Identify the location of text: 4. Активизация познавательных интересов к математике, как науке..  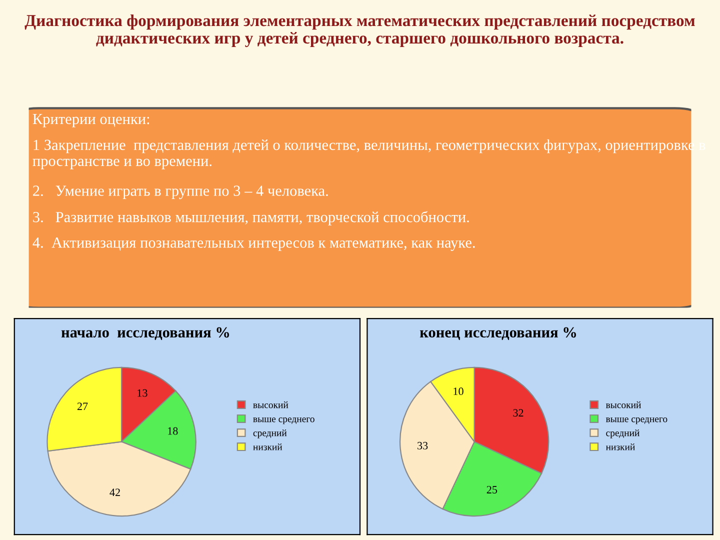
(253, 244).